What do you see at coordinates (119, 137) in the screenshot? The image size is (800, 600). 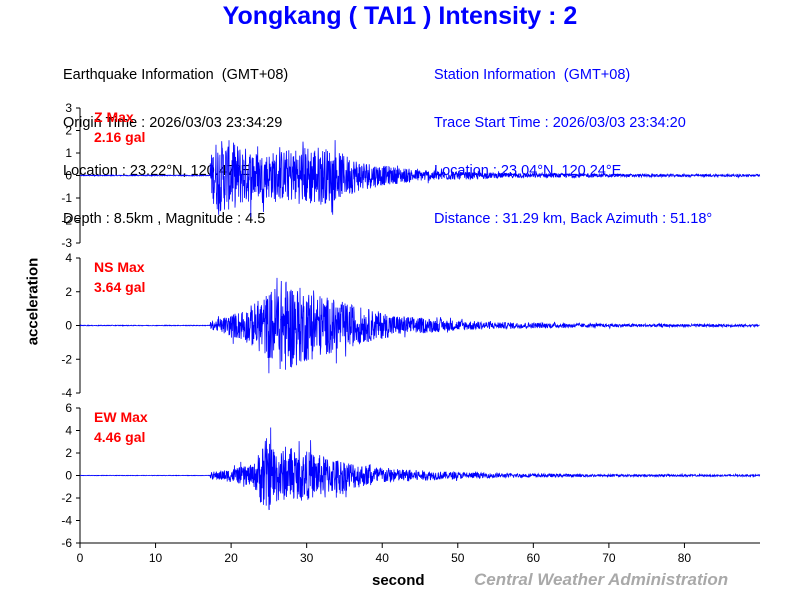 I see `max-value-z: 2.16 gal` at bounding box center [119, 137].